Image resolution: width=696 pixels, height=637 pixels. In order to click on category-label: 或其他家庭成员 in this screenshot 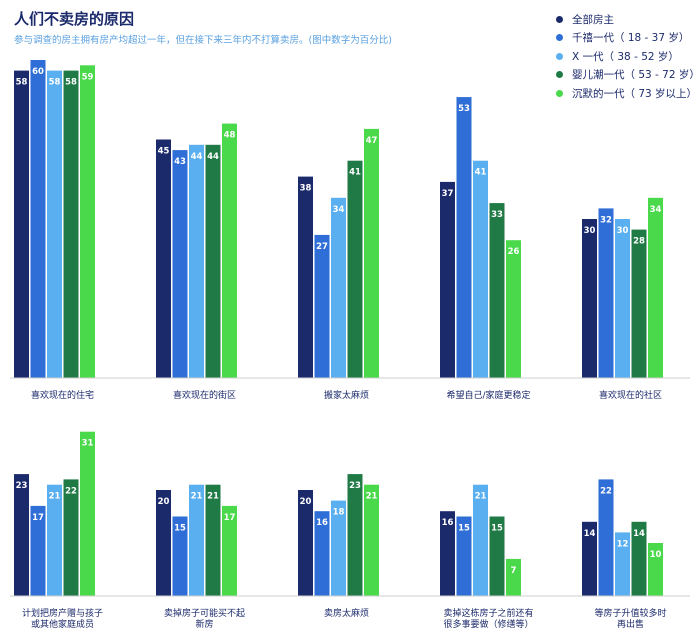, I will do `click(62, 624)`.